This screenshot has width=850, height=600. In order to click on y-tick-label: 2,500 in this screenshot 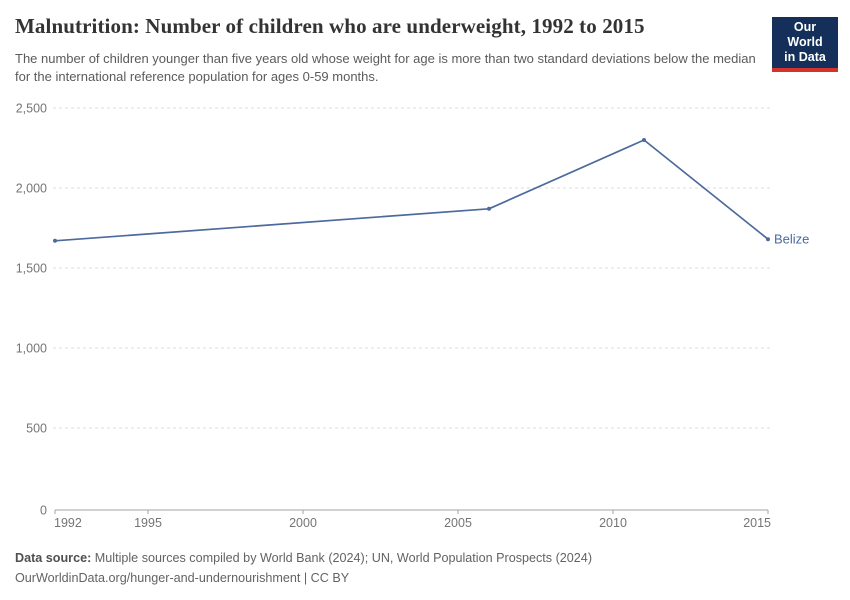, I will do `click(31, 109)`.